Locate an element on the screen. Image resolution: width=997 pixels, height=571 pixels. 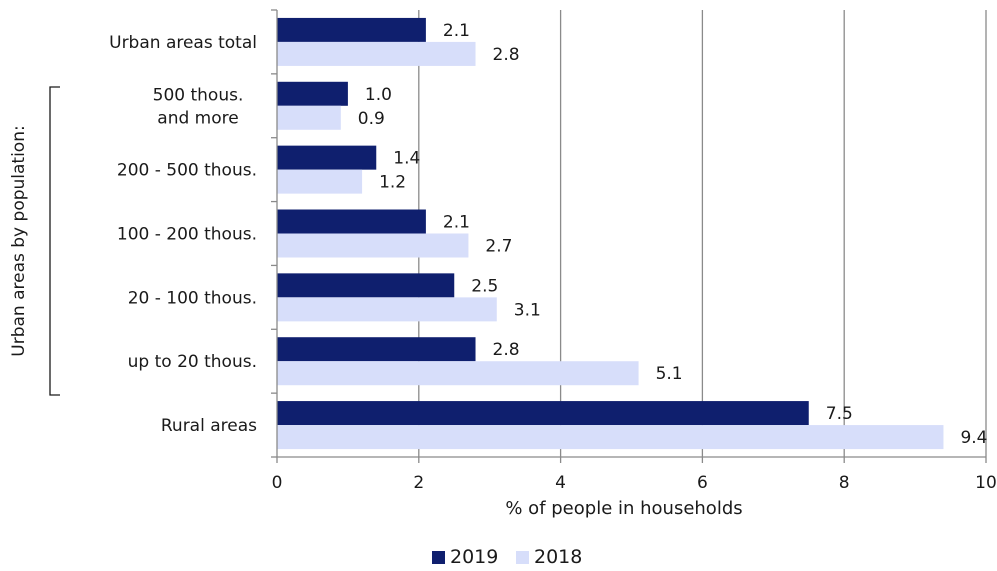
x-tick-label: 10 is located at coordinates (986, 483).